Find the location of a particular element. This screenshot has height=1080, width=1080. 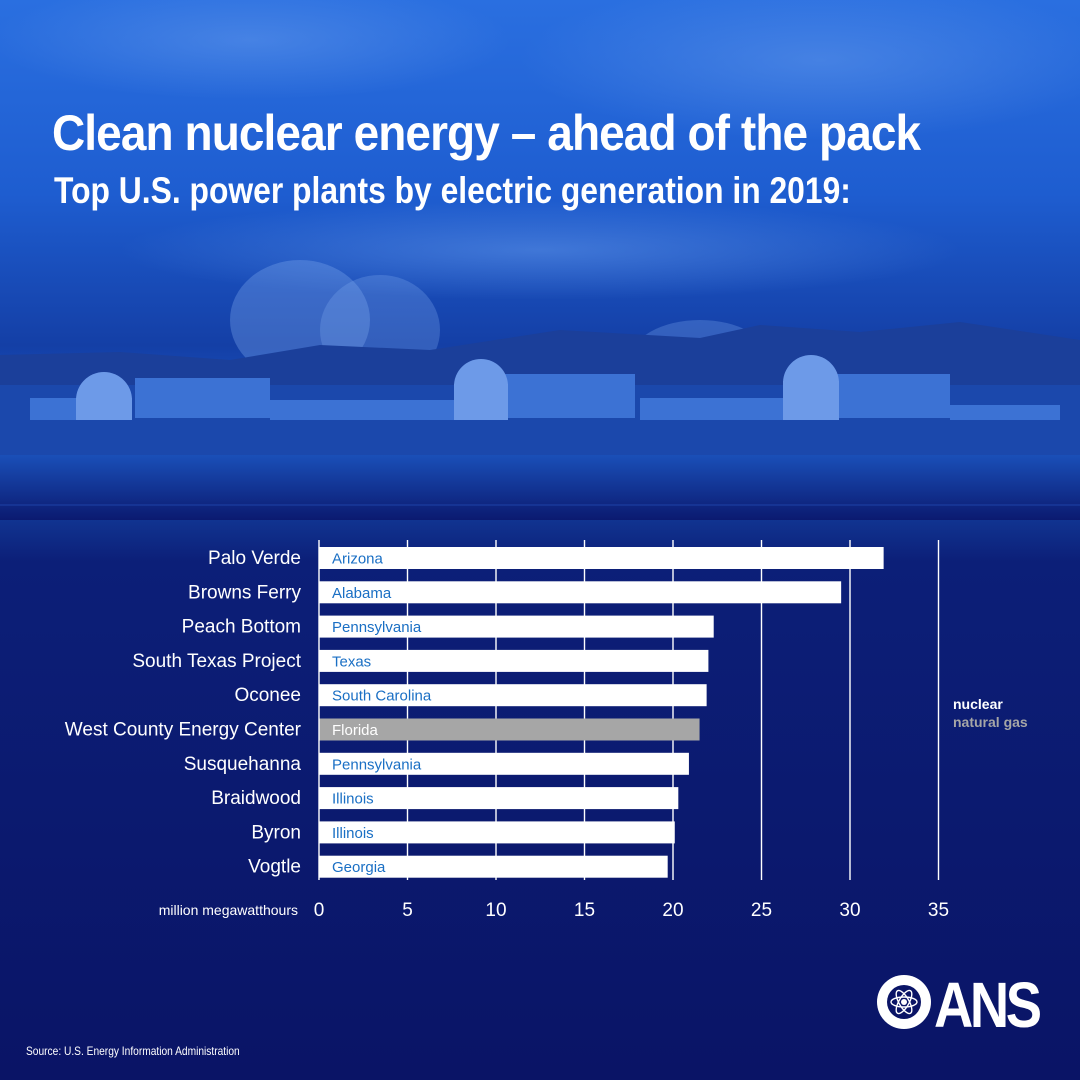

x-tick-label: 20 is located at coordinates (672, 910).